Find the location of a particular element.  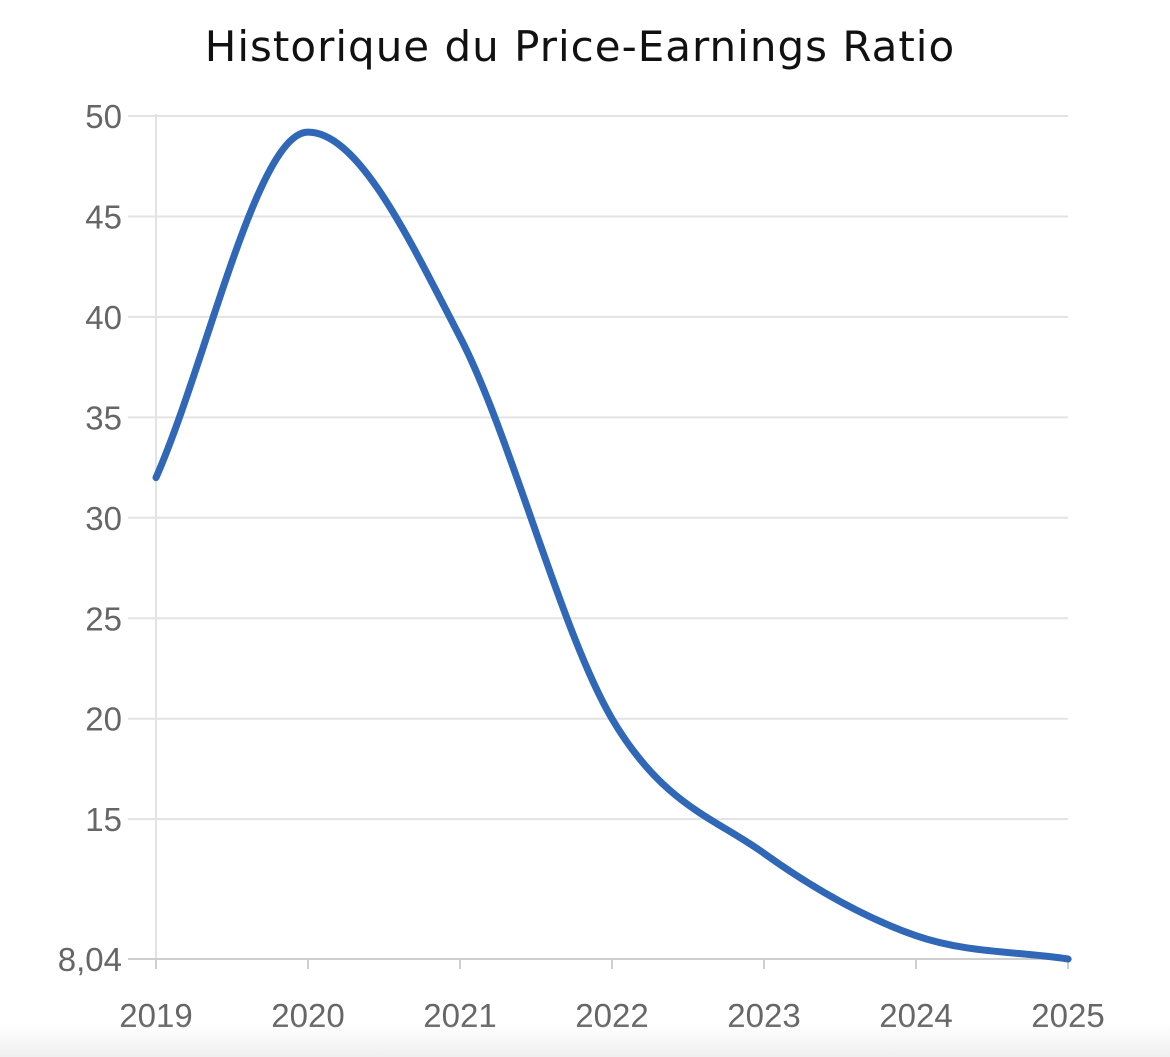

y-tick-label: 45 is located at coordinates (103, 216).